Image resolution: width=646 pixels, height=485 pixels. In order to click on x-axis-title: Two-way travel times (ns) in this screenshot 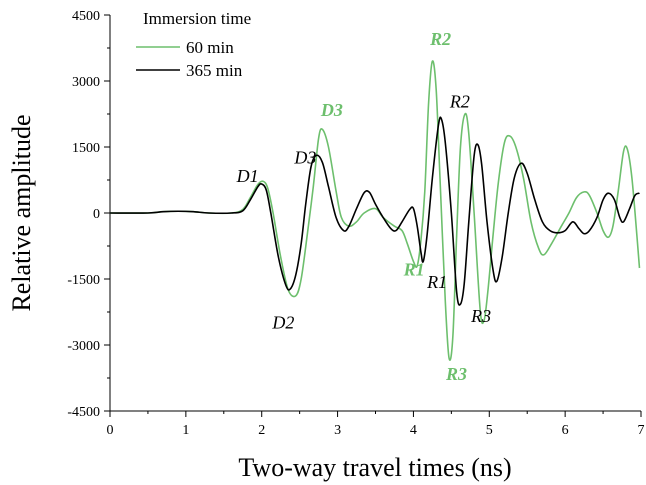, I will do `click(374, 467)`.